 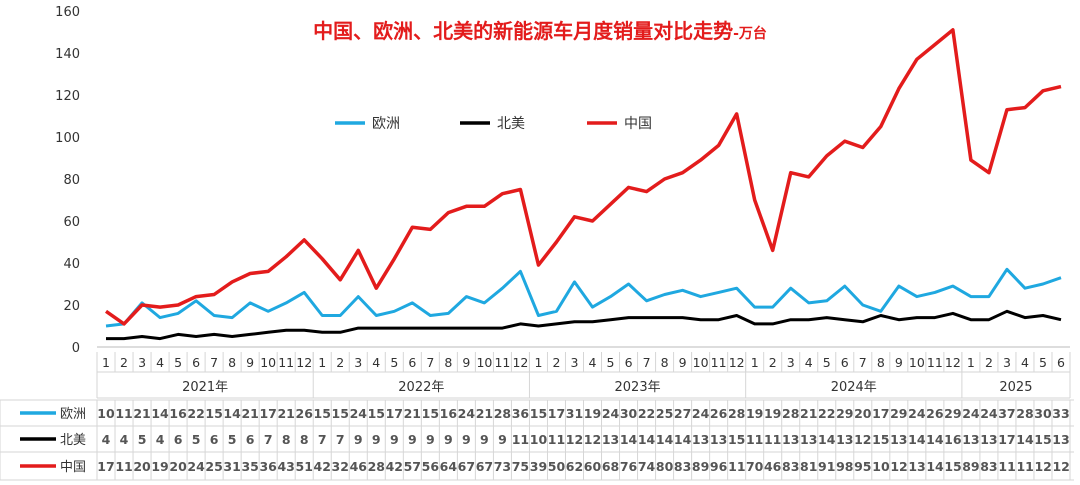 What do you see at coordinates (214, 439) in the screenshot?
I see `table-cell: 6` at bounding box center [214, 439].